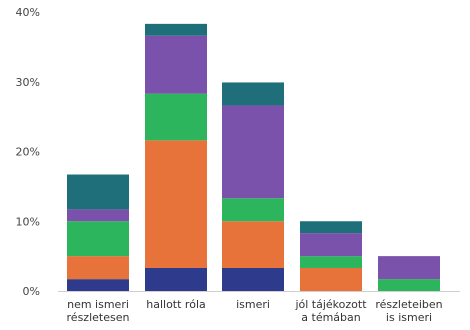  Describe the element at coordinates (98, 304) in the screenshot. I see `x-tick-label: nem ismeri` at that location.